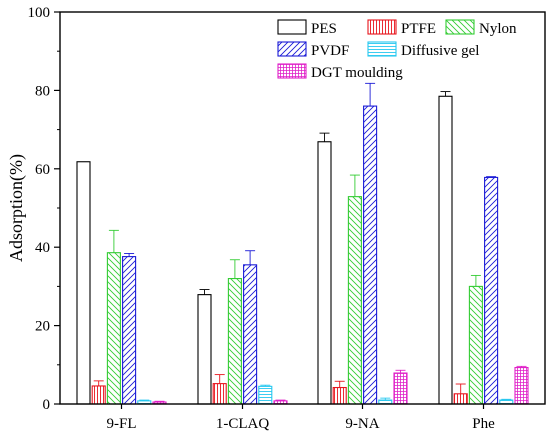 This screenshot has height=436, width=550. I want to click on bar-pes-9-na, so click(324, 273).